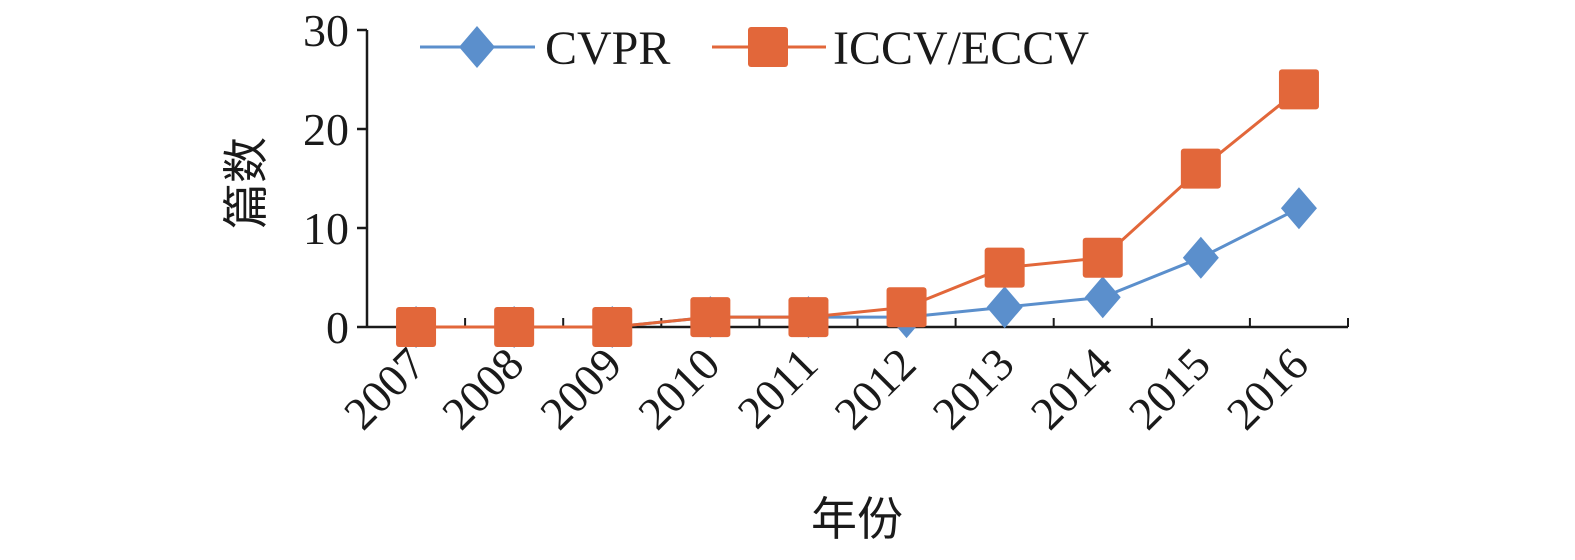  Describe the element at coordinates (326, 30) in the screenshot. I see `y-tick-label: 30` at that location.